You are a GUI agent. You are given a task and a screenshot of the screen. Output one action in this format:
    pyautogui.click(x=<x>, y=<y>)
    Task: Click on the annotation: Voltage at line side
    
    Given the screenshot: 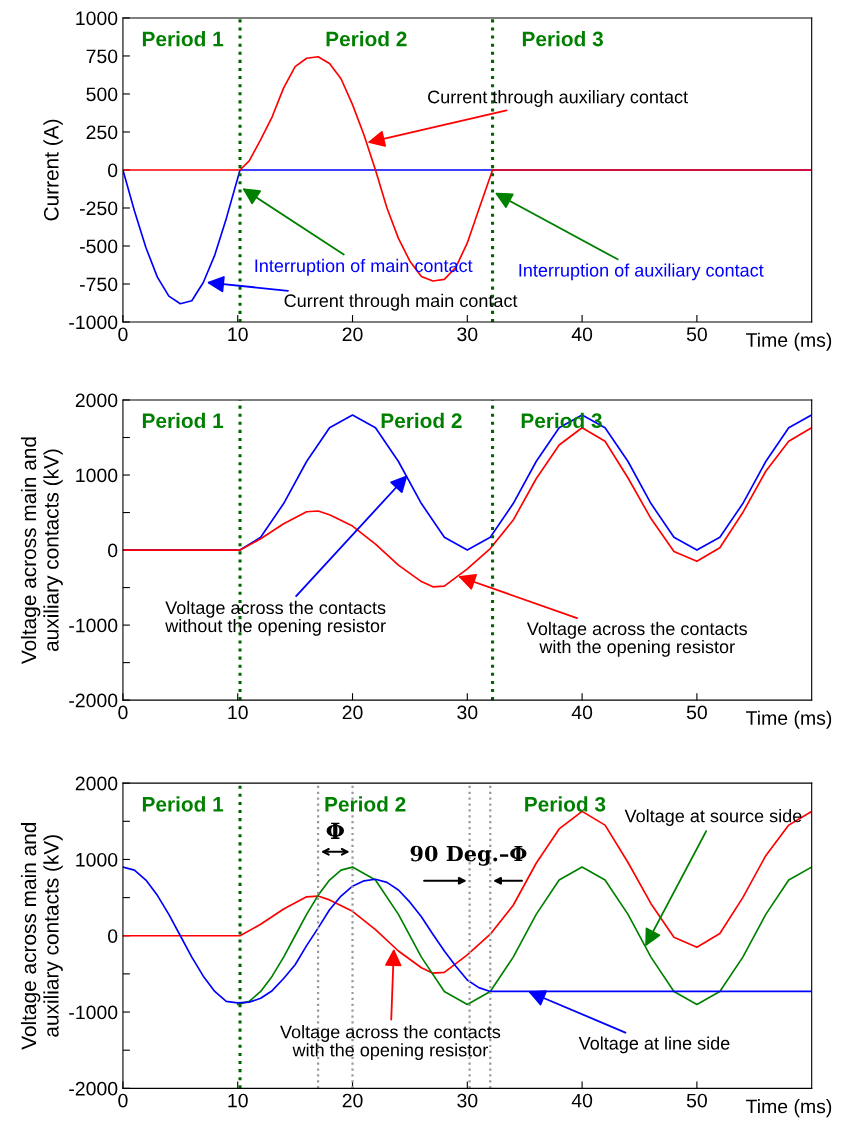 What is the action you would take?
    pyautogui.click(x=654, y=1045)
    